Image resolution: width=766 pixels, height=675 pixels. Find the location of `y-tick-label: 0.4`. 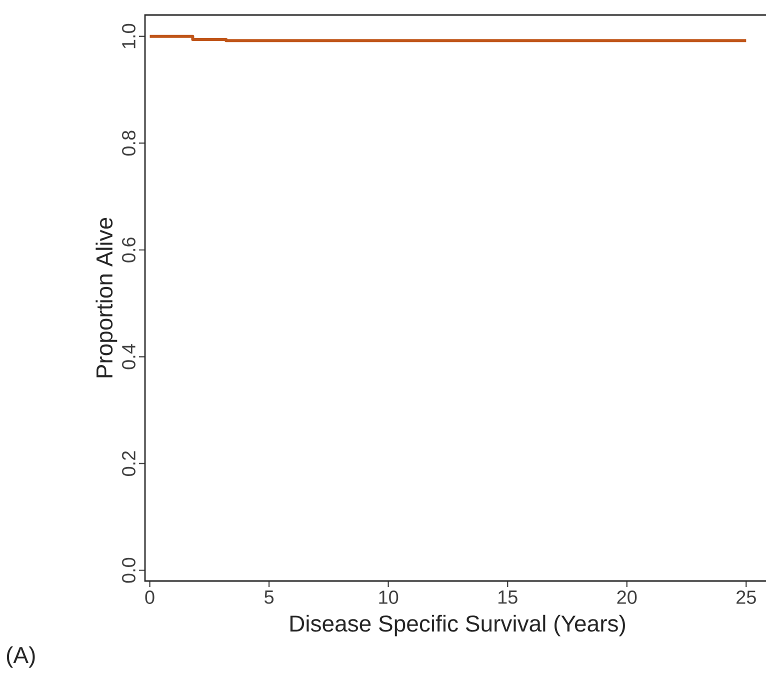

y-tick-label: 0.4 is located at coordinates (129, 357).